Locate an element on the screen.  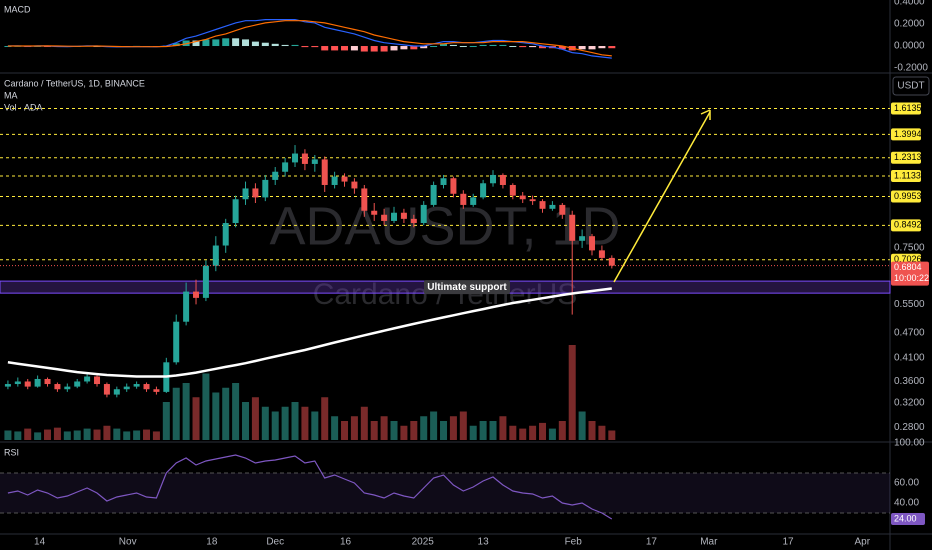
x-tick-label: 13 is located at coordinates (484, 542).